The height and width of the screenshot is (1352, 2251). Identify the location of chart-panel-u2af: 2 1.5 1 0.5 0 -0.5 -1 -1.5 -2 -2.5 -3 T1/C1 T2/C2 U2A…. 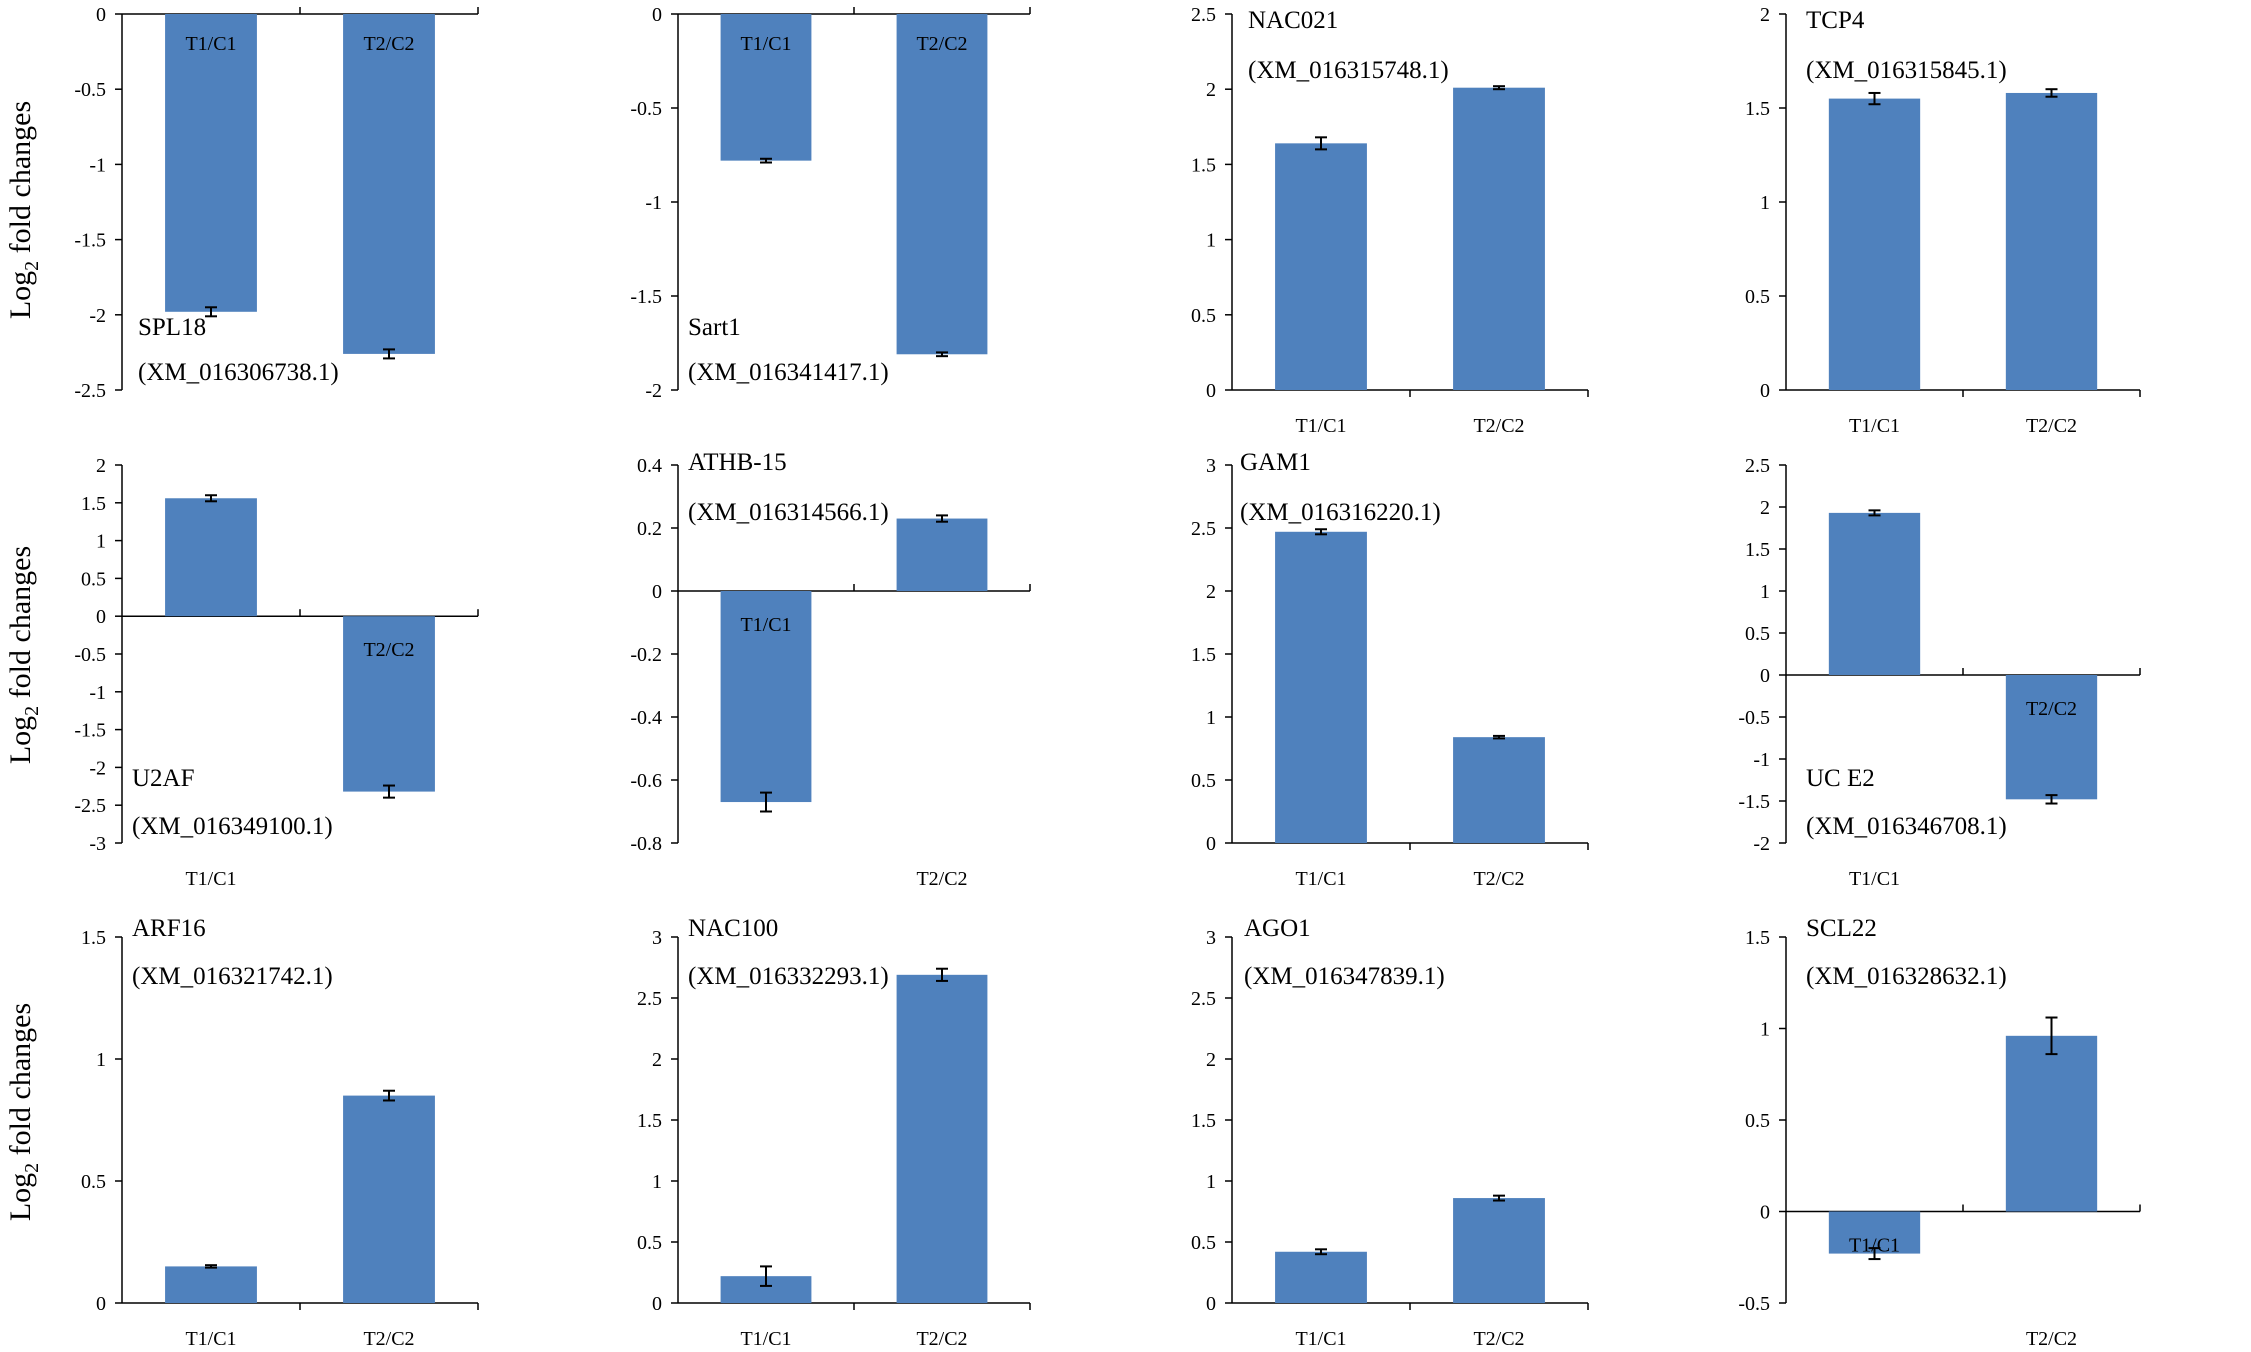
(276, 672).